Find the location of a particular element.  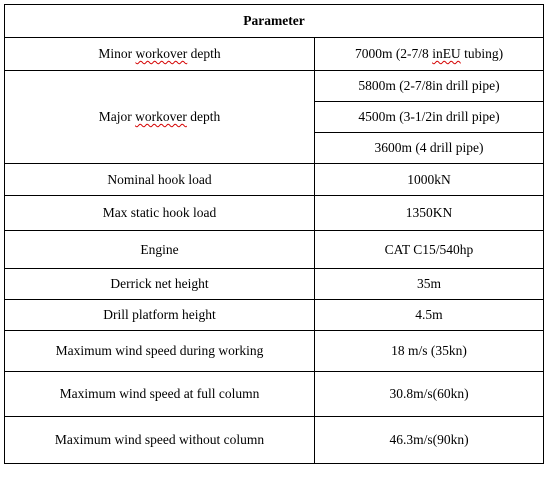

derrick-net-height-value: 35m is located at coordinates (429, 284).